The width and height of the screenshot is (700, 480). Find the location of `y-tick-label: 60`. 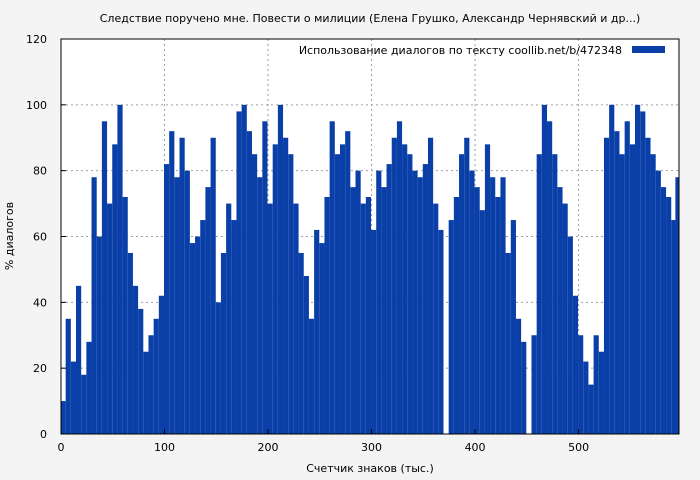

y-tick-label: 60 is located at coordinates (40, 237).